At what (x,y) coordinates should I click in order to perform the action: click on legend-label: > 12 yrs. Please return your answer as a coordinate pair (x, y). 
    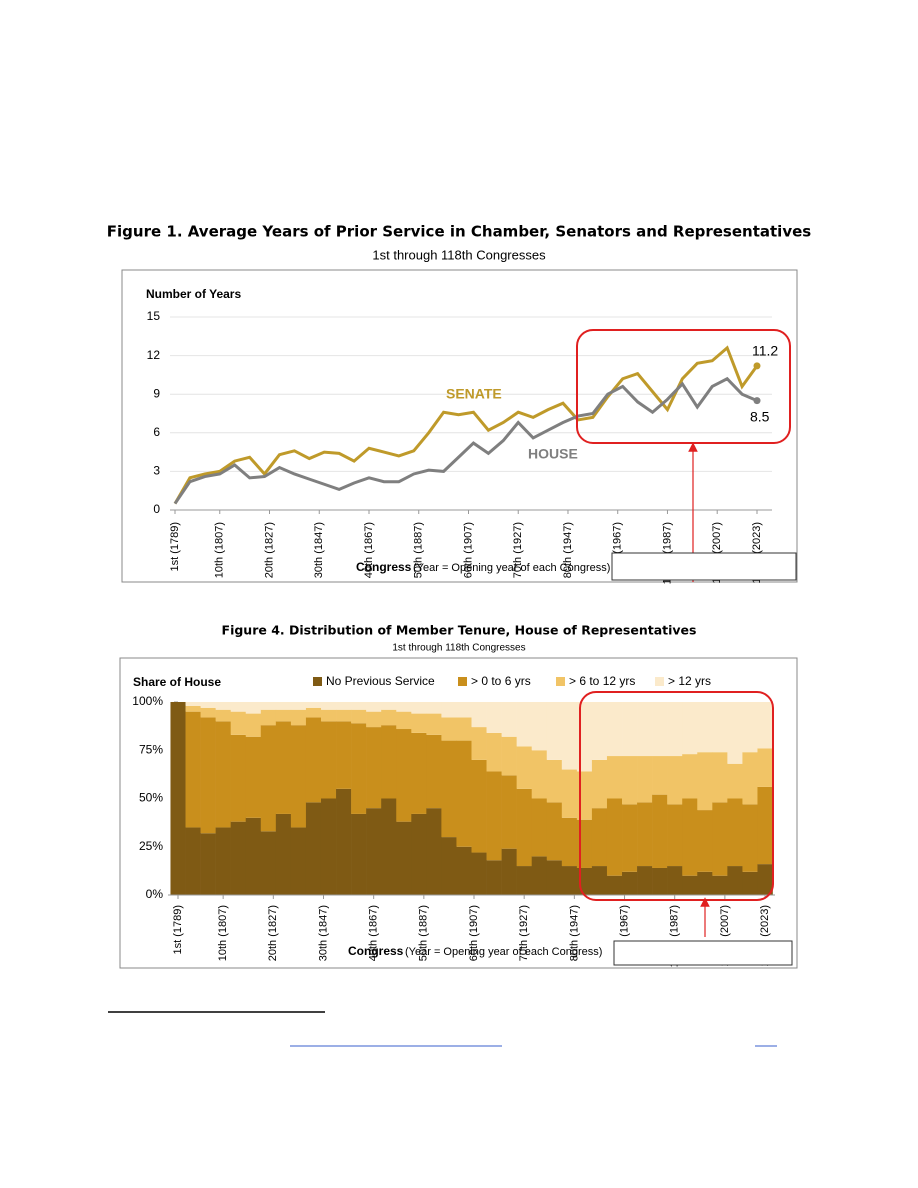
    Looking at the image, I should click on (689, 681).